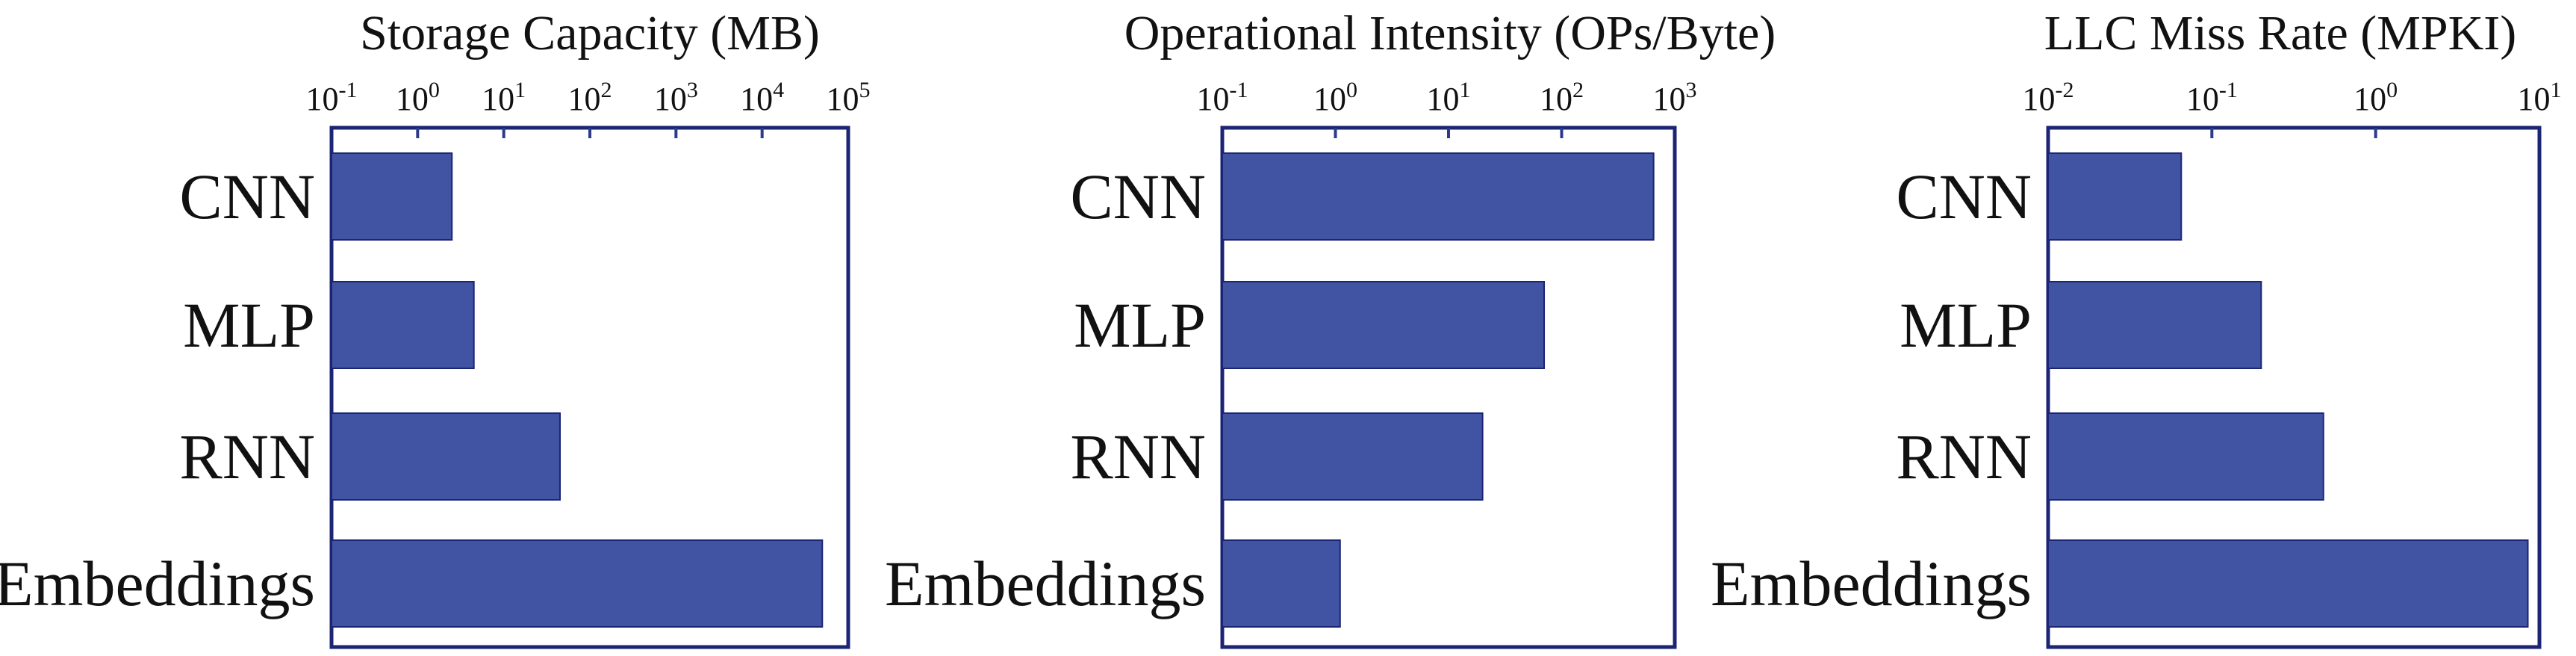  I want to click on tick-label-exponent: 5, so click(865, 90).